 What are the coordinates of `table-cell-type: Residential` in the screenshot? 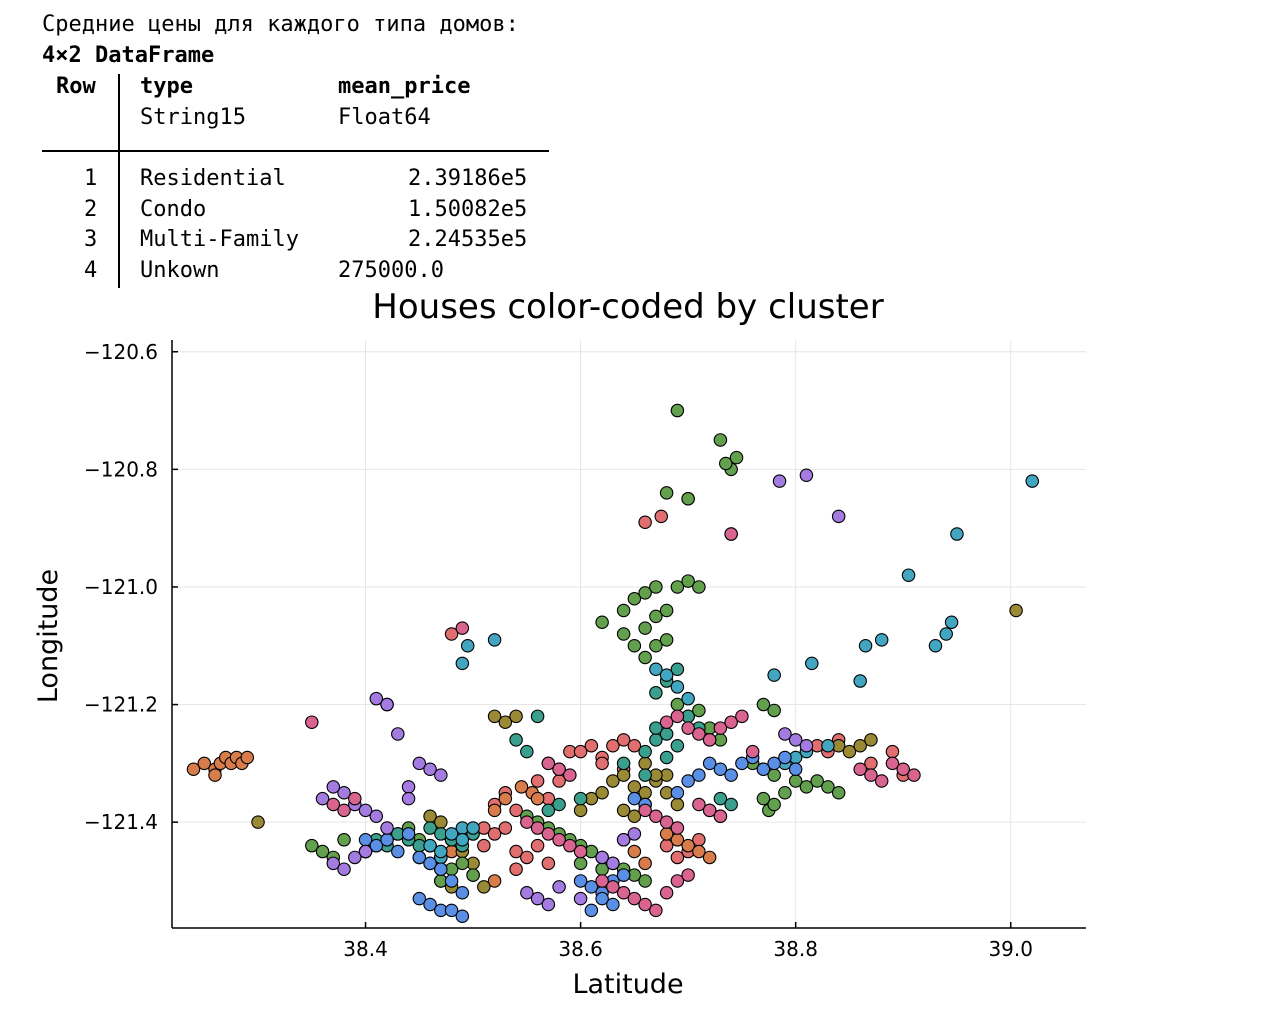 It's located at (213, 178).